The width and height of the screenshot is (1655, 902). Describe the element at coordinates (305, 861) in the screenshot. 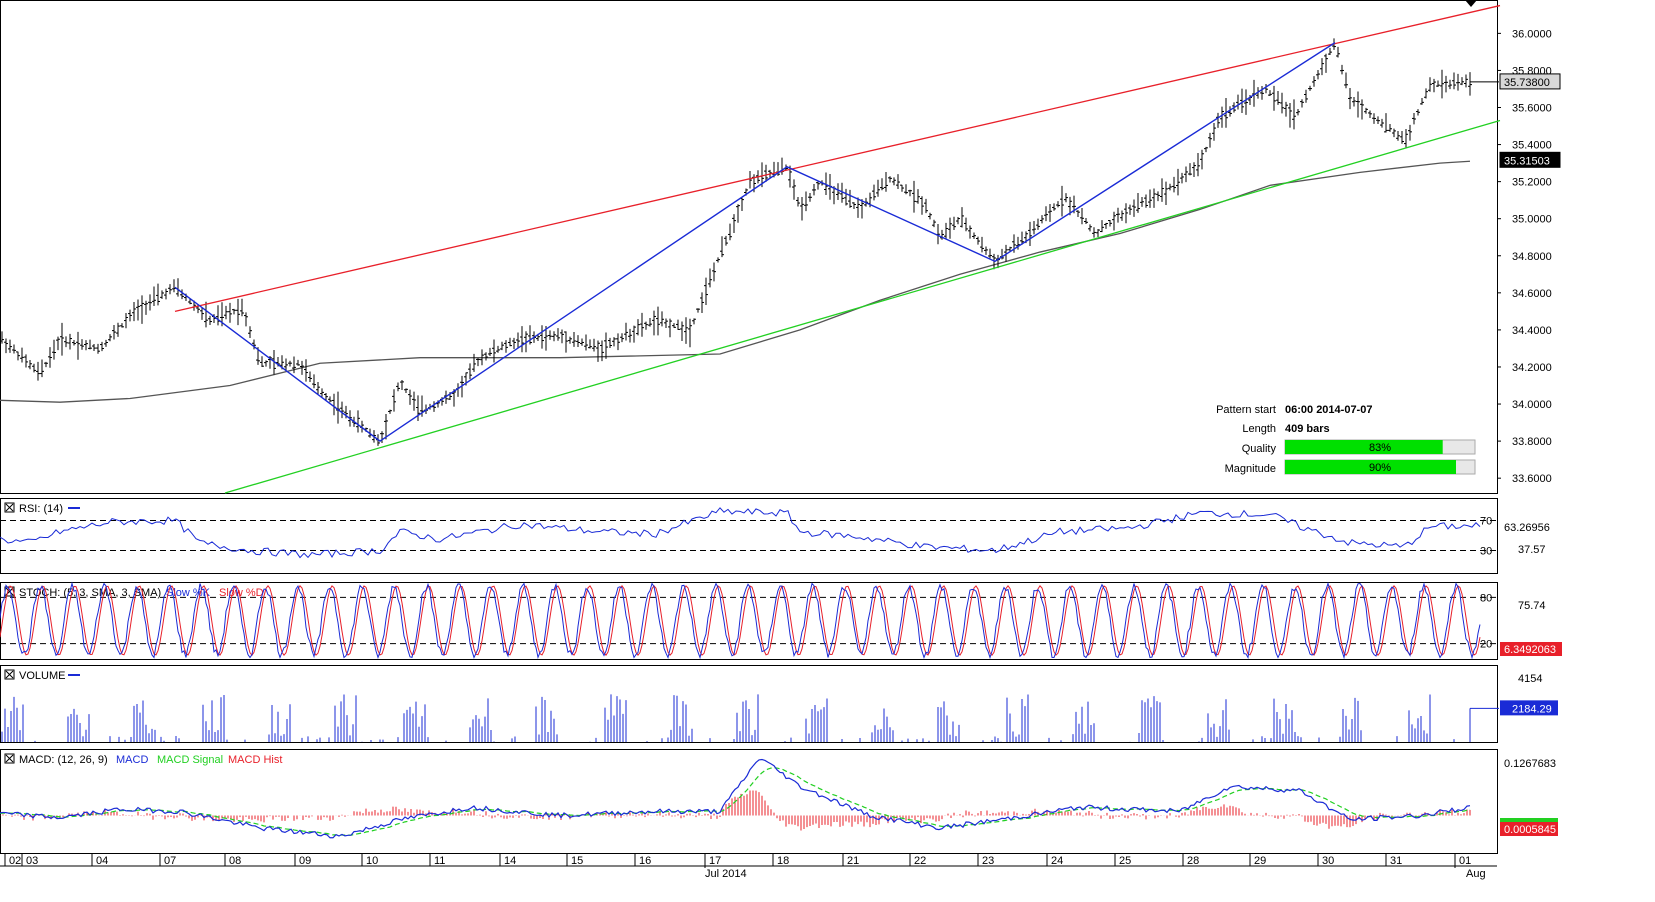

I see `x-tick-label: 09` at that location.